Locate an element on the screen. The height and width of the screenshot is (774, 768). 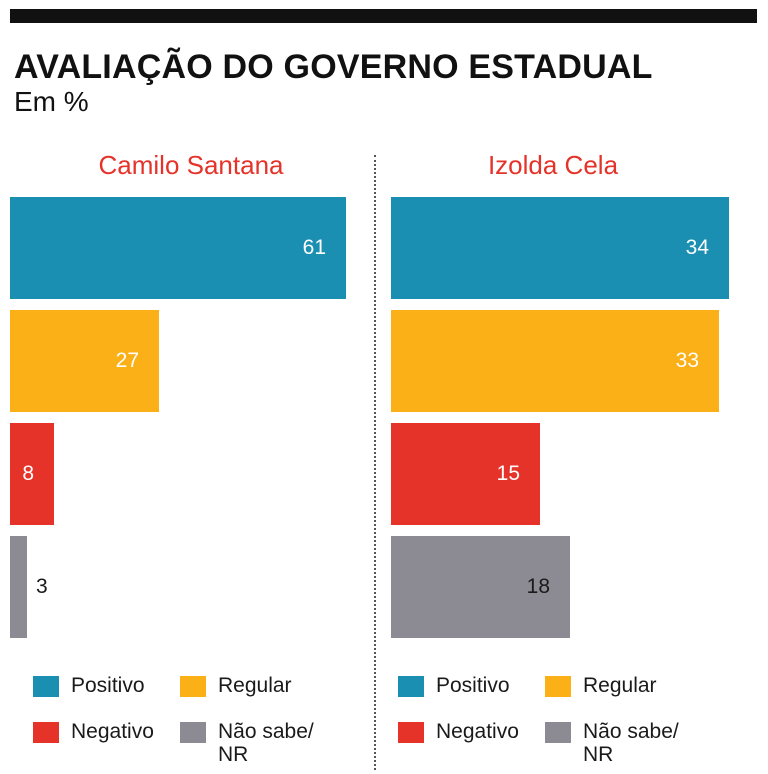
chart-subtitle: Em % is located at coordinates (51, 101).